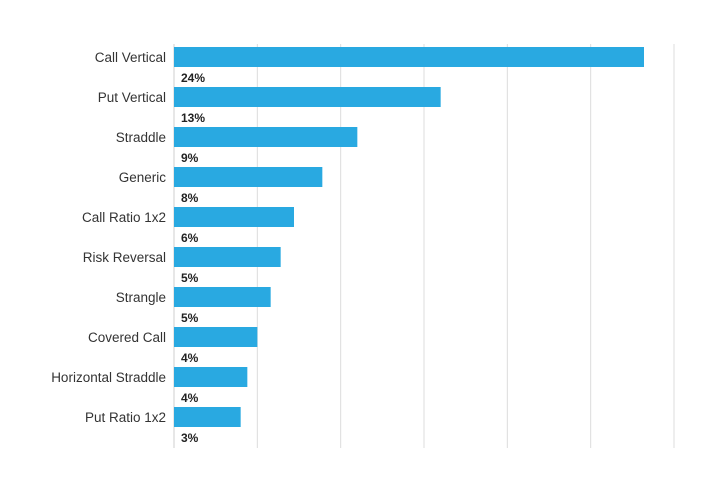  Describe the element at coordinates (193, 118) in the screenshot. I see `value-label: 13%` at that location.